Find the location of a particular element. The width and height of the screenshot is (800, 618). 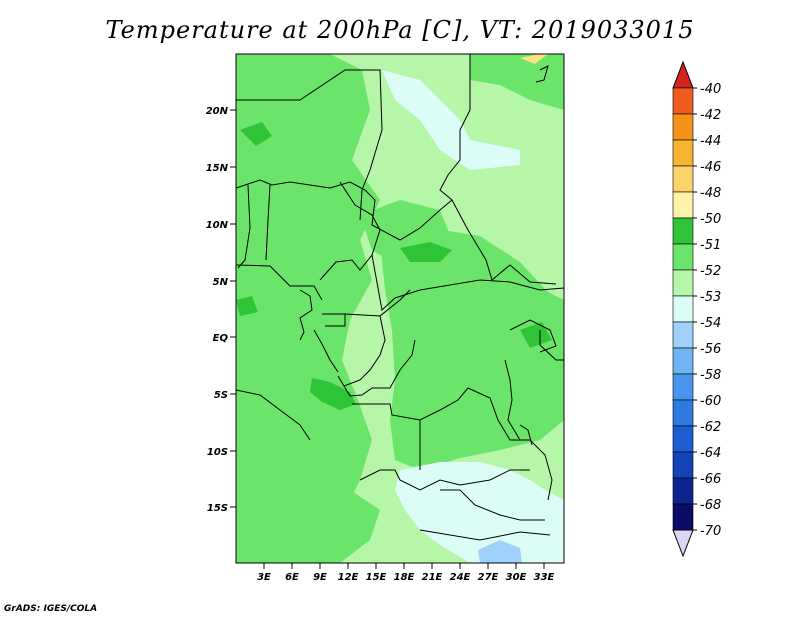

lon-labels: 3E 6E 9E 12E 15E 18E 21E 24E 27E 30E 33E is located at coordinates (405, 577).